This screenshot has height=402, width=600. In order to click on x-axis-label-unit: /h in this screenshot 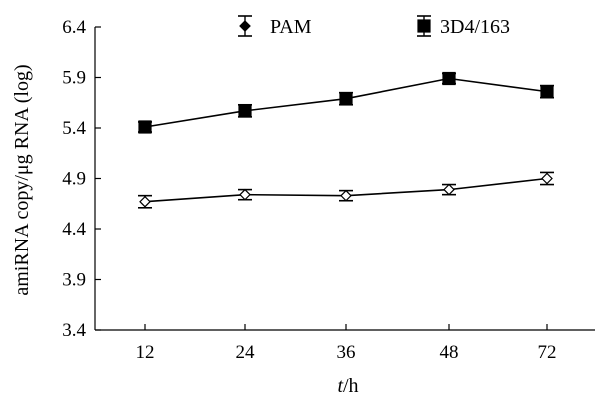, I will do `click(351, 386)`.